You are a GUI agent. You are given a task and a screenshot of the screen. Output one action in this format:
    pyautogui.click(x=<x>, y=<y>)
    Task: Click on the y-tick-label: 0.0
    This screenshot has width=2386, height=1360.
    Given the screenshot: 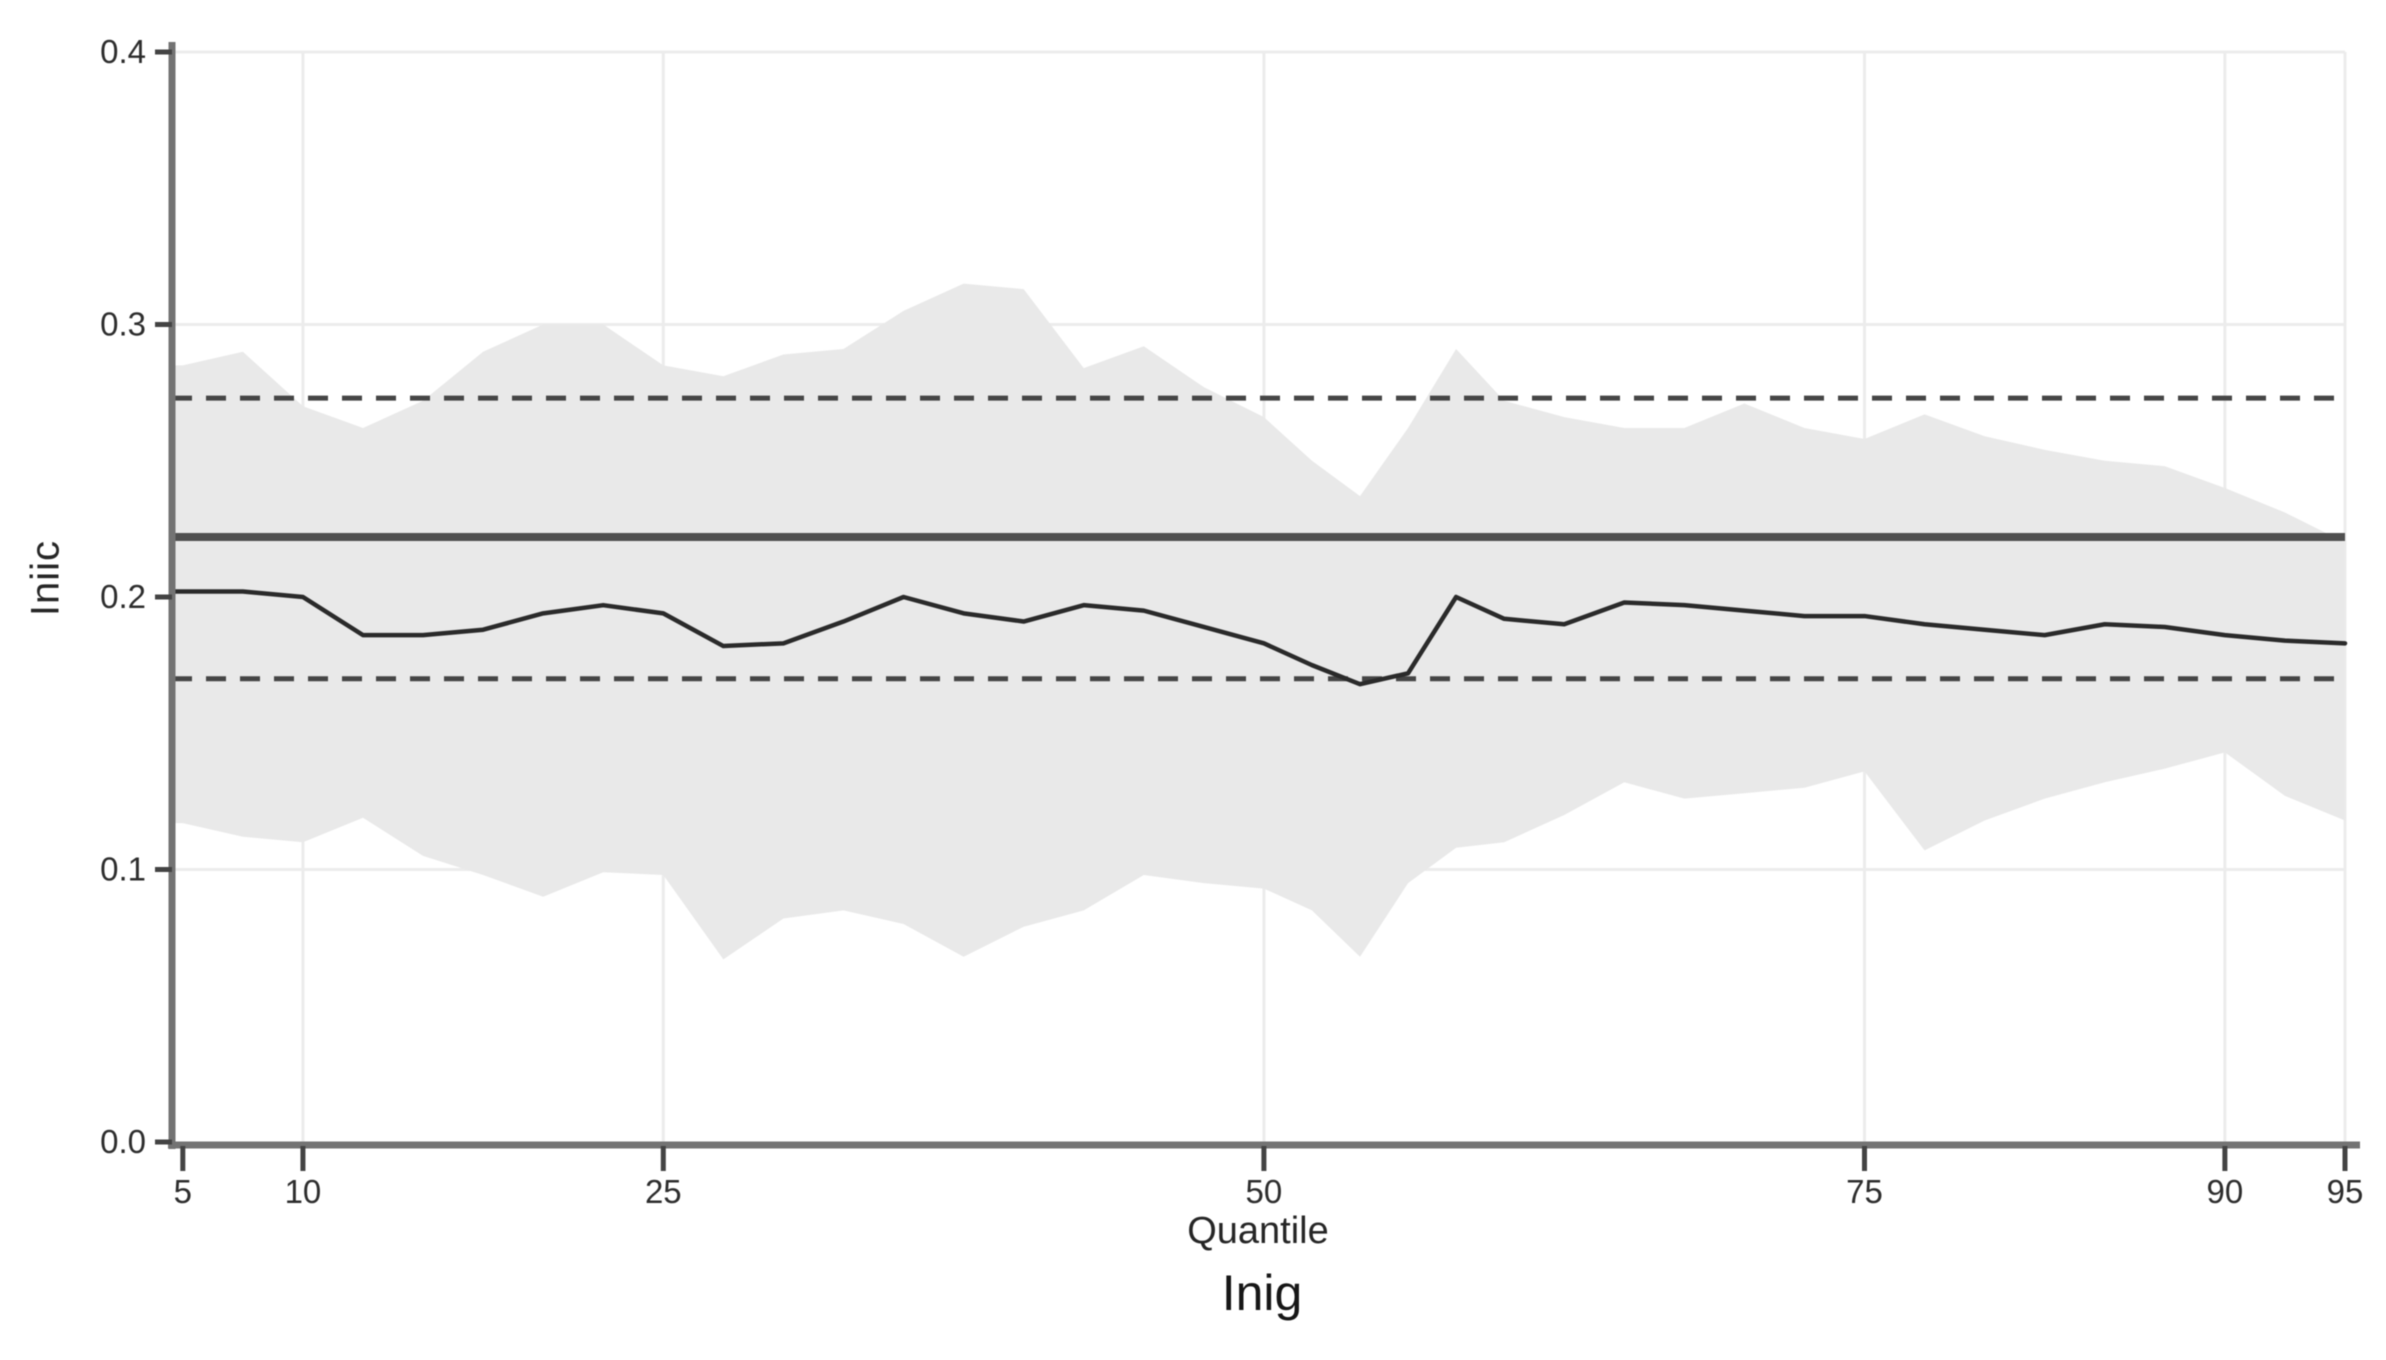 What is the action you would take?
    pyautogui.click(x=123, y=1141)
    